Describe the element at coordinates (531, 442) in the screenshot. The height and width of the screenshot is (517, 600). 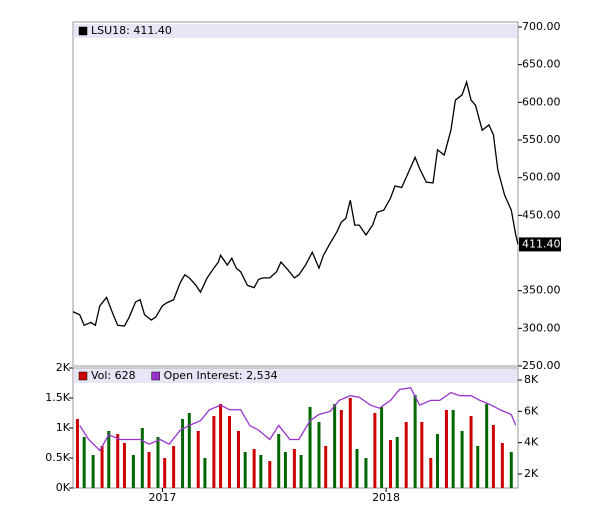
I see `y2-tick-label: 4K` at that location.